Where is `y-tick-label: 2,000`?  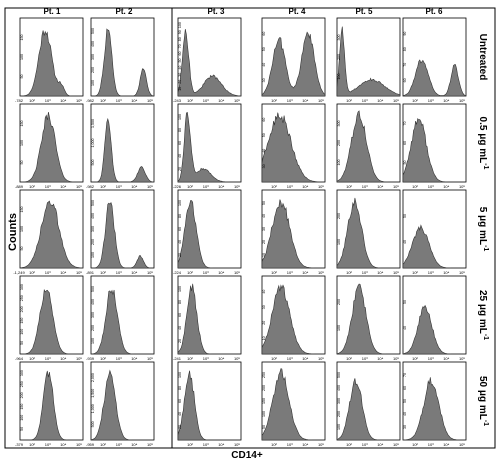
y-tick-label: 2,000 is located at coordinates (93, 377).